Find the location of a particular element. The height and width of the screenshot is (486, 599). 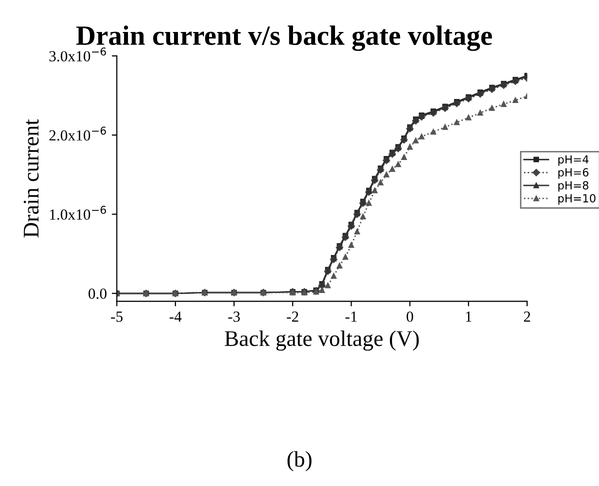

legend-label: pH=8 is located at coordinates (573, 186).